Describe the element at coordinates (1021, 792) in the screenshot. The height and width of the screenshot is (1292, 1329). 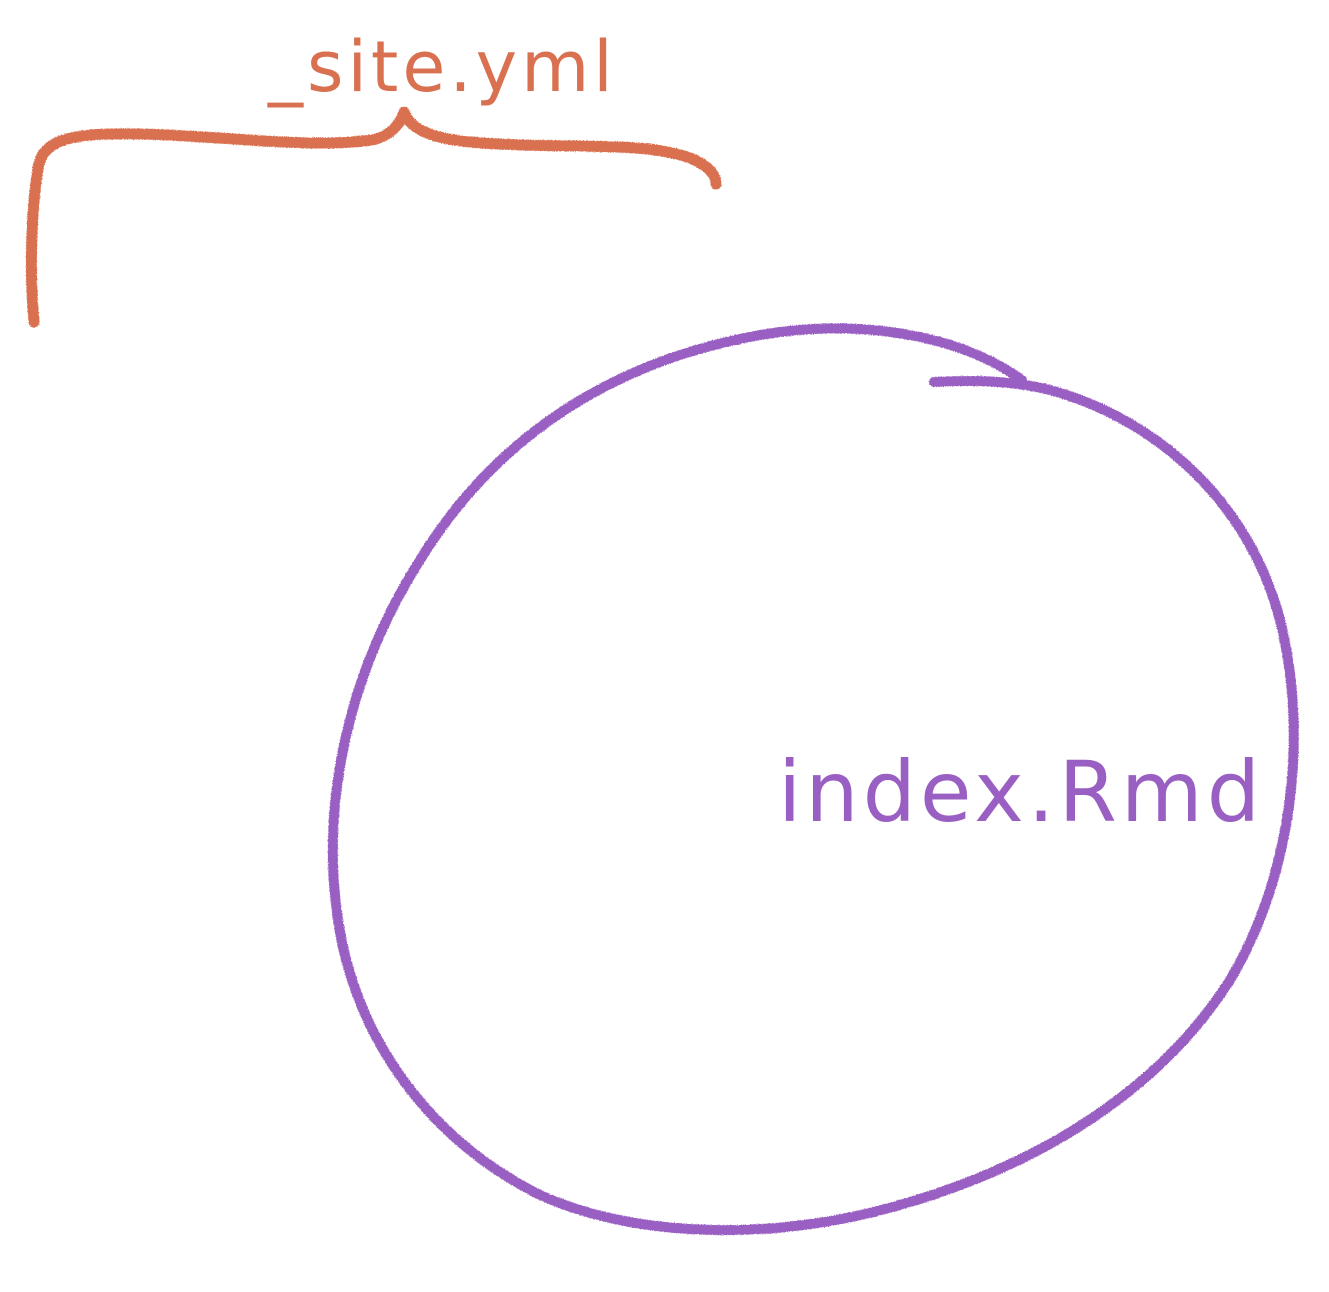
I see `index-rmd-label: index.Rmd` at that location.